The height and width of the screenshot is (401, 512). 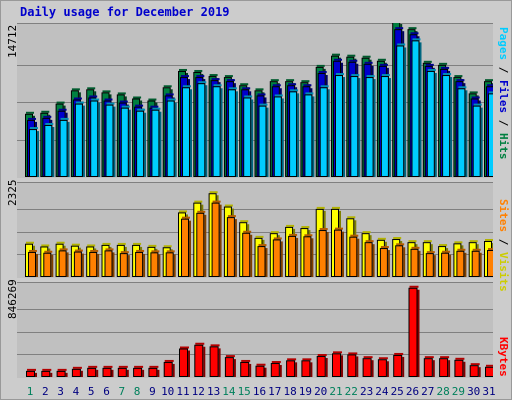 I want to click on x-tick-label: 13, so click(x=213, y=391).